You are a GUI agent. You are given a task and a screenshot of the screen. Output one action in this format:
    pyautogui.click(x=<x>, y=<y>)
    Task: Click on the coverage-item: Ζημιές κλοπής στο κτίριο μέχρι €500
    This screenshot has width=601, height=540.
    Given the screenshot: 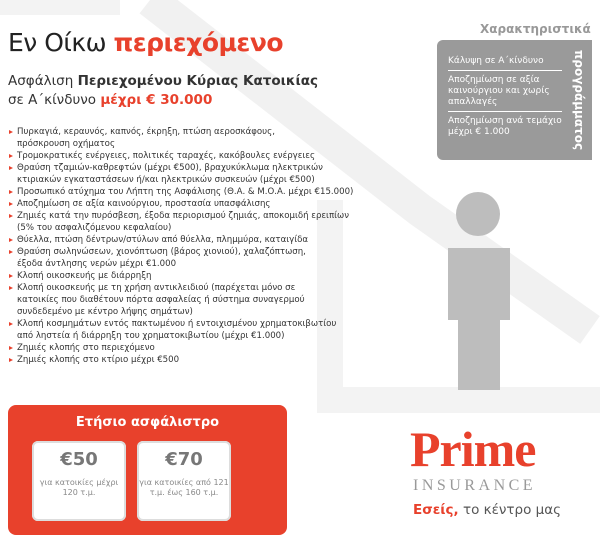 What is the action you would take?
    pyautogui.click(x=173, y=360)
    